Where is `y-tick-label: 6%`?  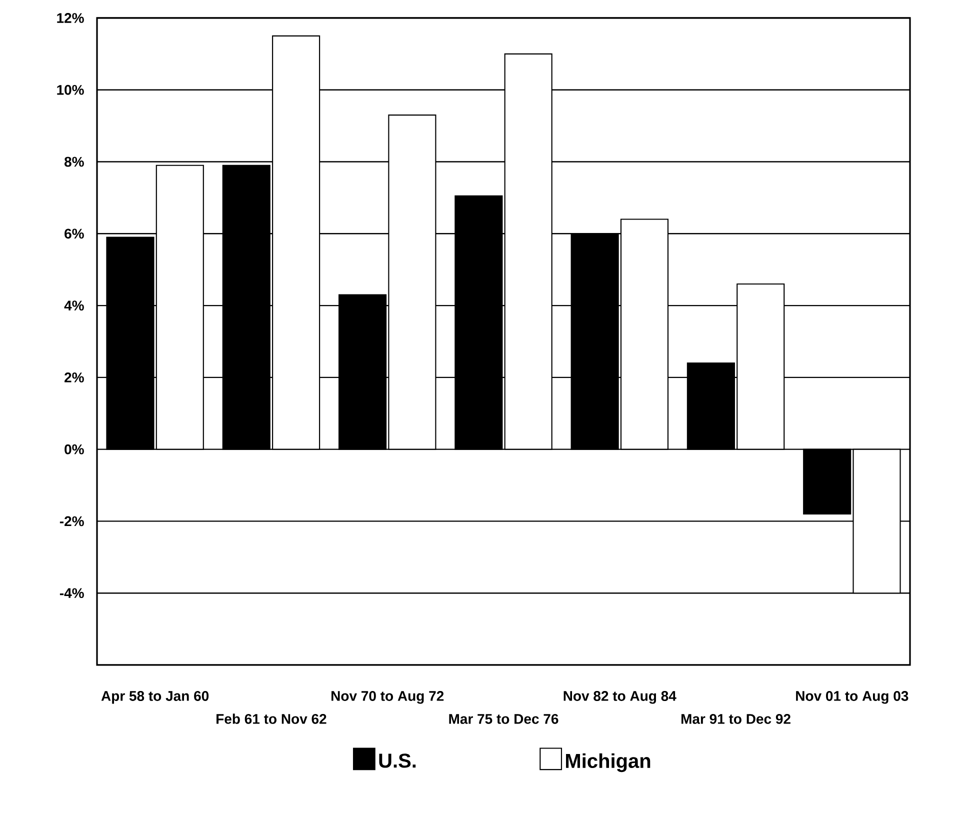 y-tick-label: 6% is located at coordinates (74, 233).